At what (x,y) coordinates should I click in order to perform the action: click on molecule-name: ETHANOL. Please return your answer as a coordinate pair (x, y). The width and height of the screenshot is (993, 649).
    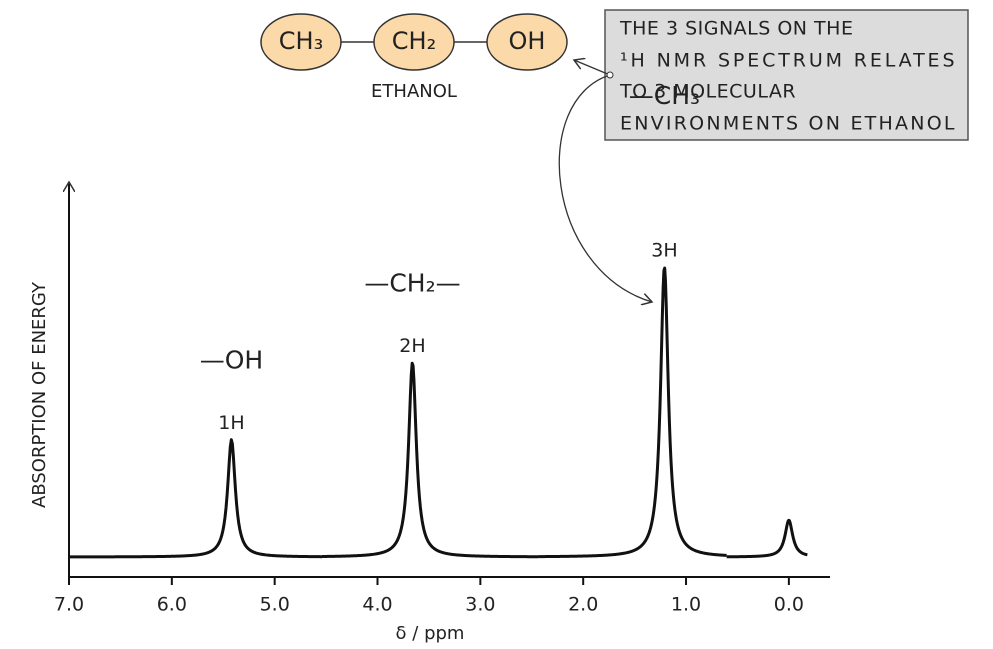
    Looking at the image, I should click on (414, 91).